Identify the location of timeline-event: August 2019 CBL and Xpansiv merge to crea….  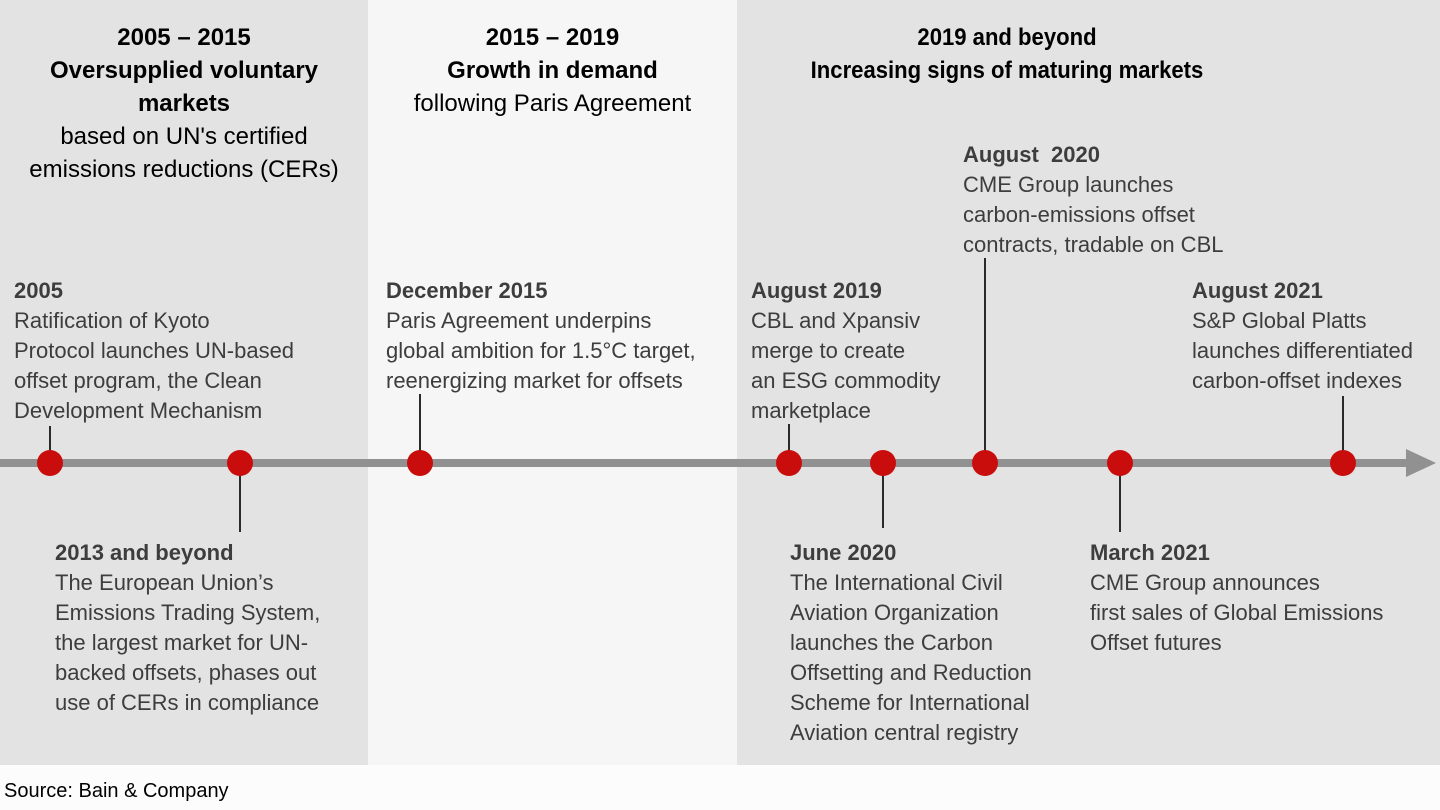
(846, 351).